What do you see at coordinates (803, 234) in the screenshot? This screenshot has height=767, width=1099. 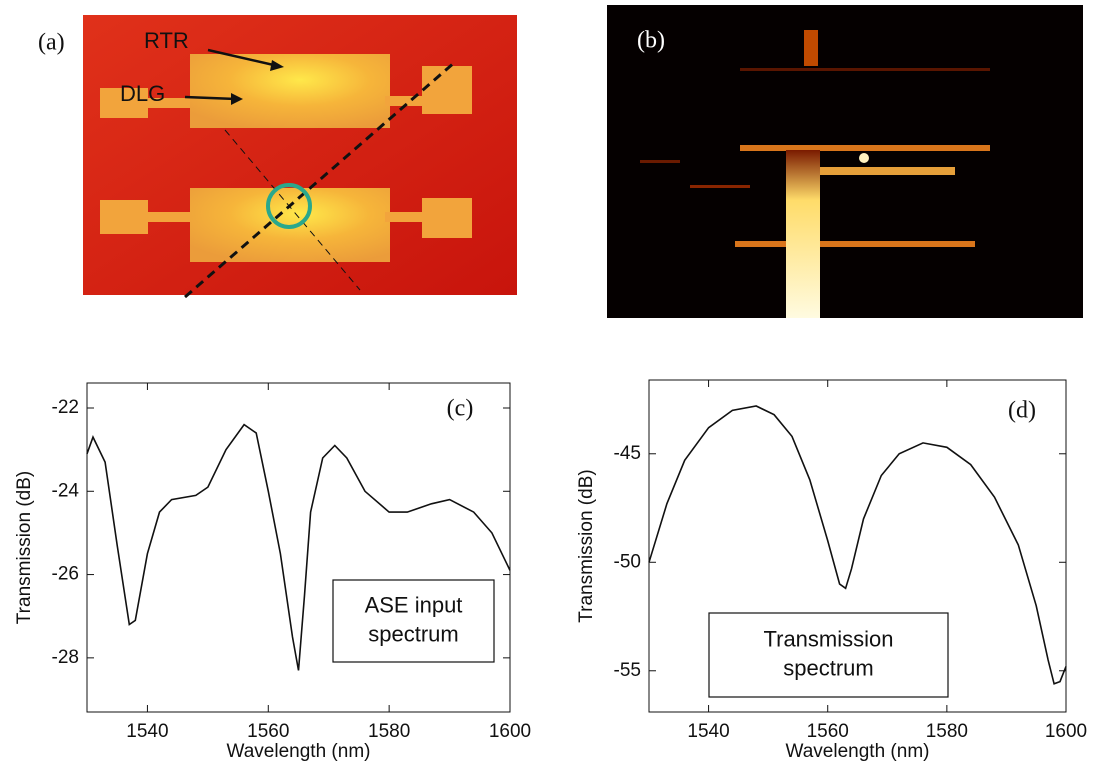 I see `glow-beam` at bounding box center [803, 234].